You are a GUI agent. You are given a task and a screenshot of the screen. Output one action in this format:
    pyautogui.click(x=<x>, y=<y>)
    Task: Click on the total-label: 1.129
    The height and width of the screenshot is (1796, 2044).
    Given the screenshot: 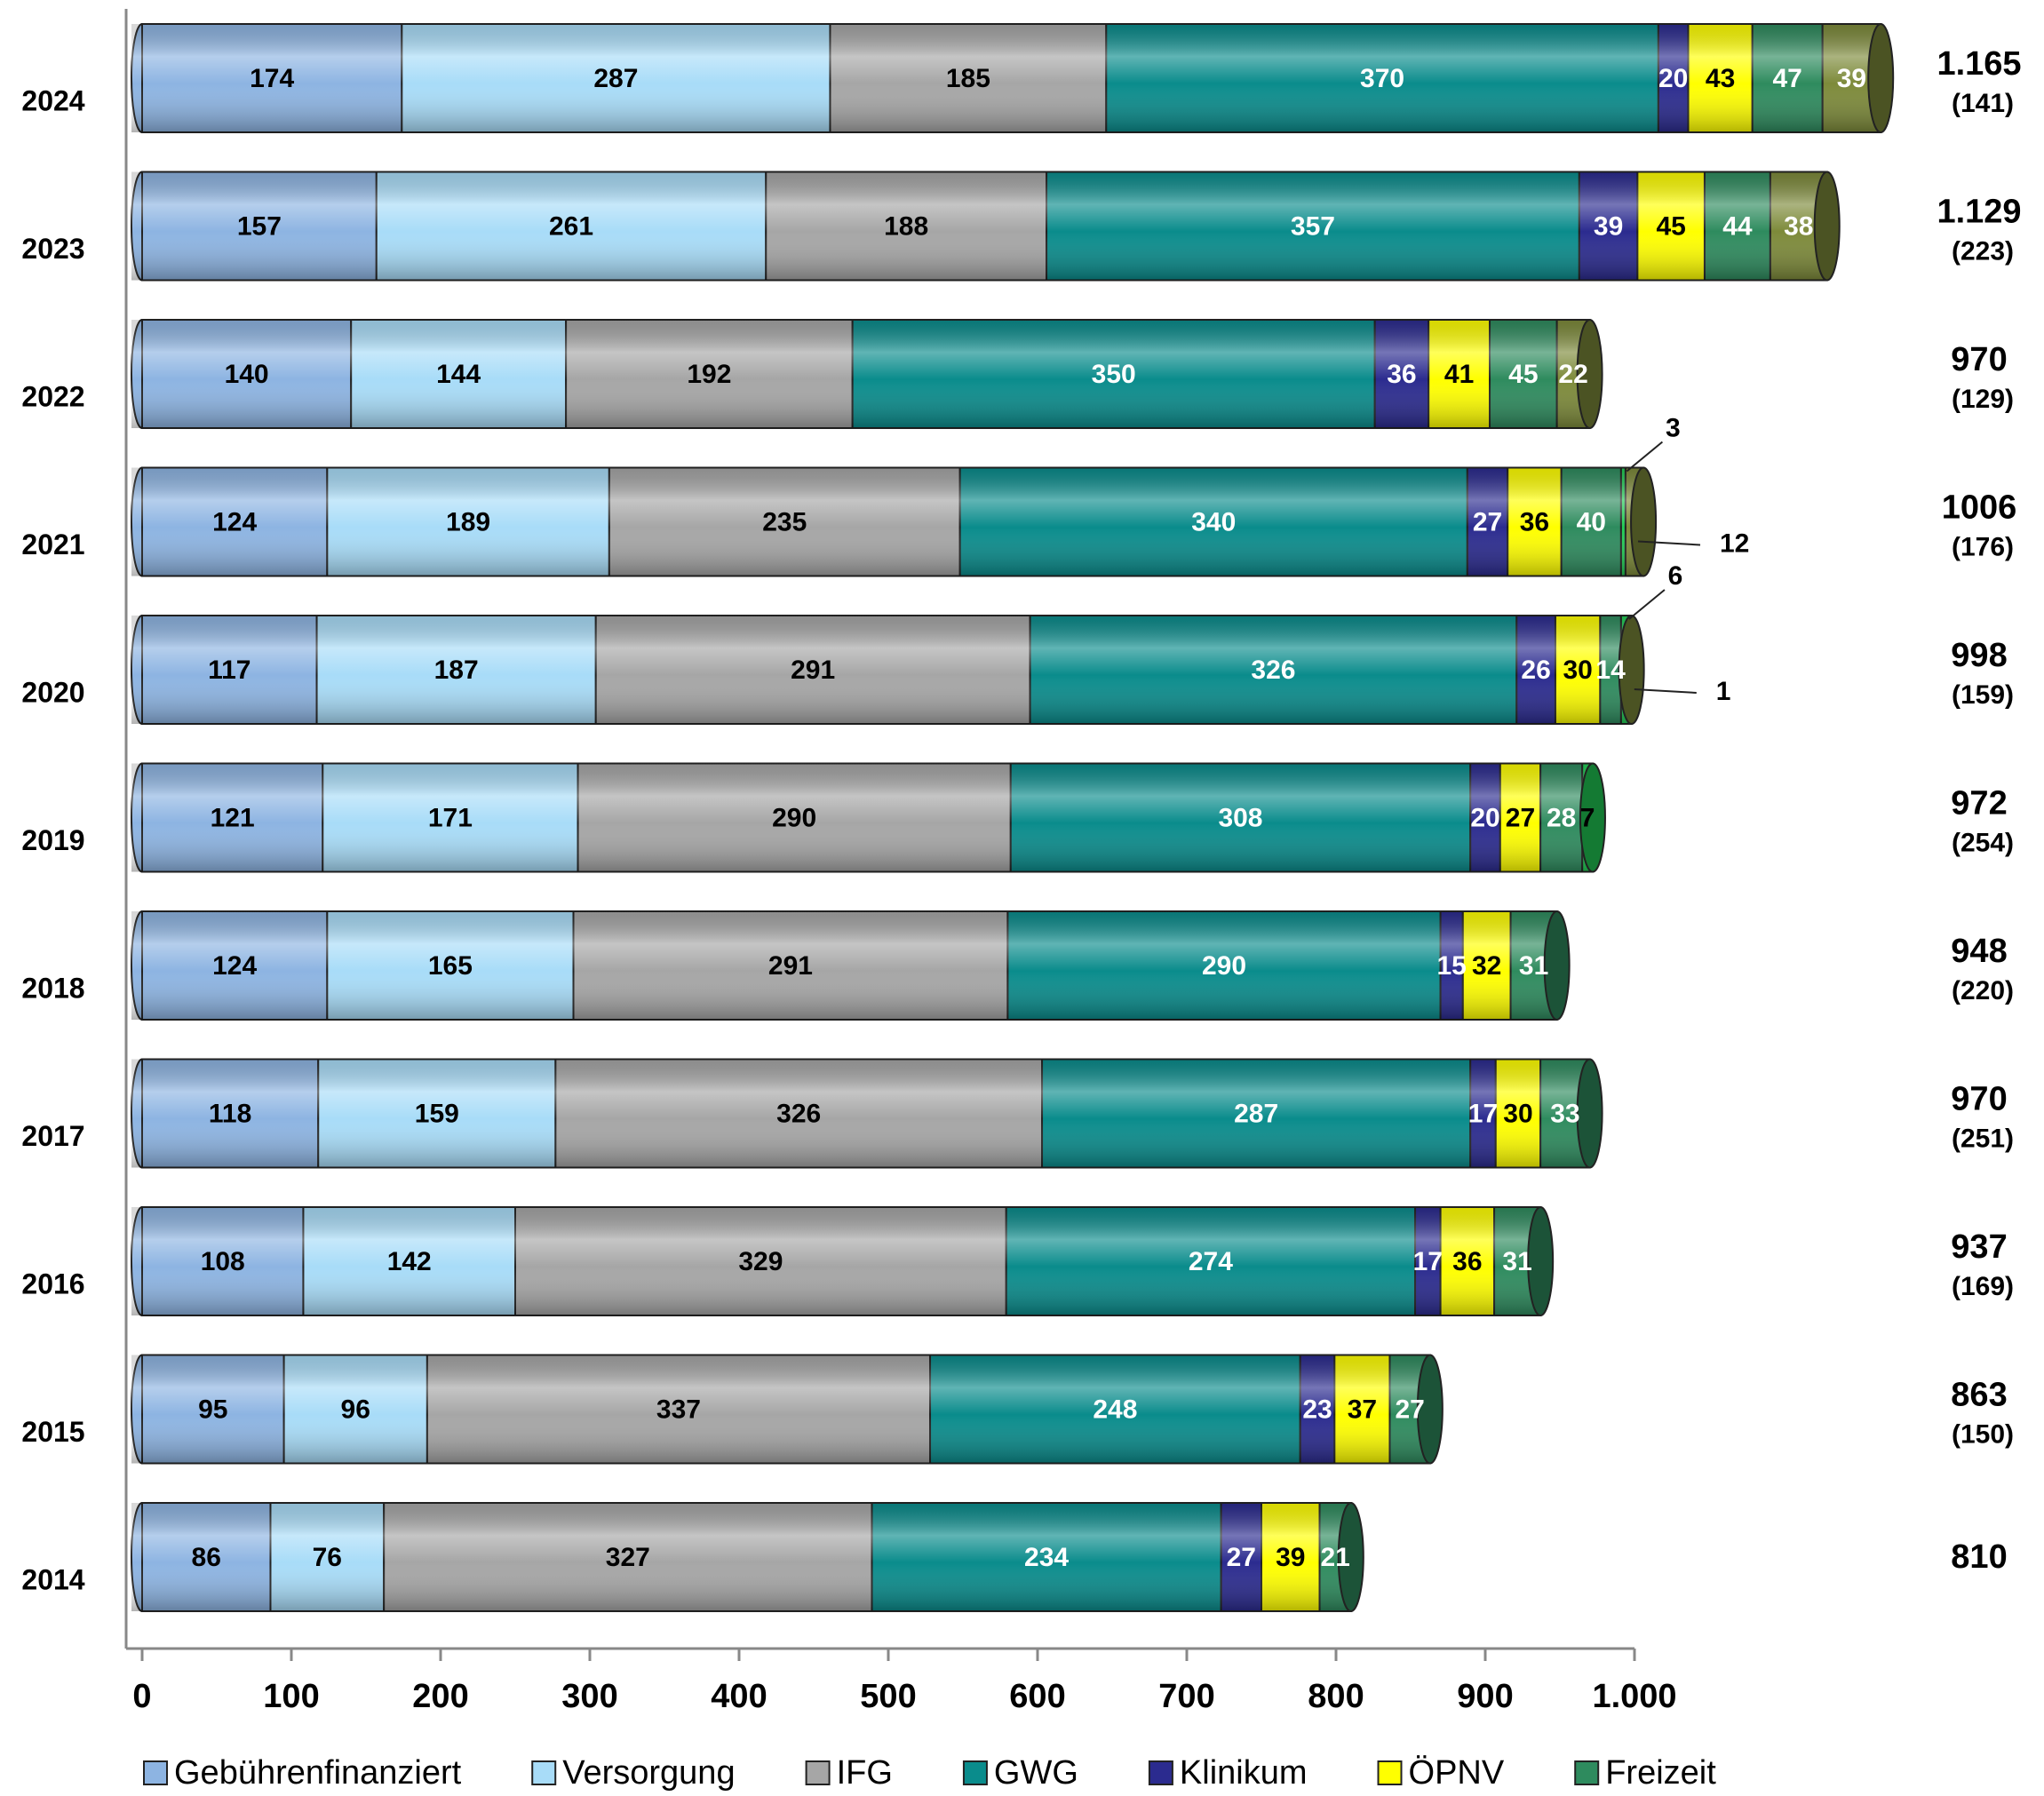 What is the action you would take?
    pyautogui.click(x=1979, y=212)
    